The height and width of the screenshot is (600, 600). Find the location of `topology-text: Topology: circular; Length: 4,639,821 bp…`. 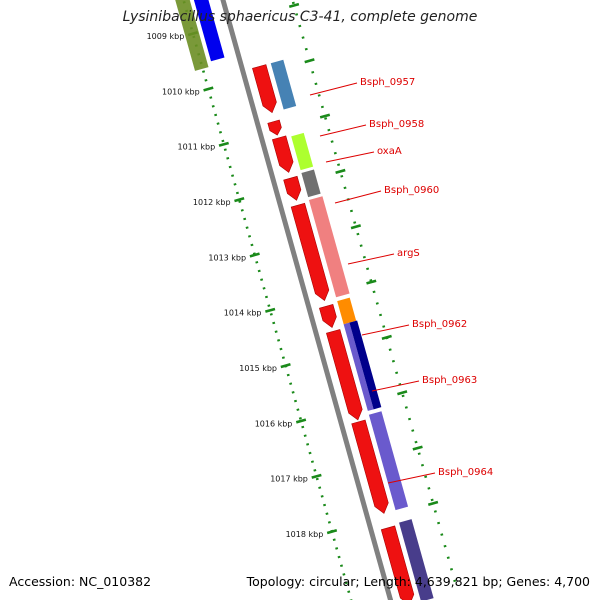

topology-text: Topology: circular; Length: 4,639,821 bp… is located at coordinates (418, 581).